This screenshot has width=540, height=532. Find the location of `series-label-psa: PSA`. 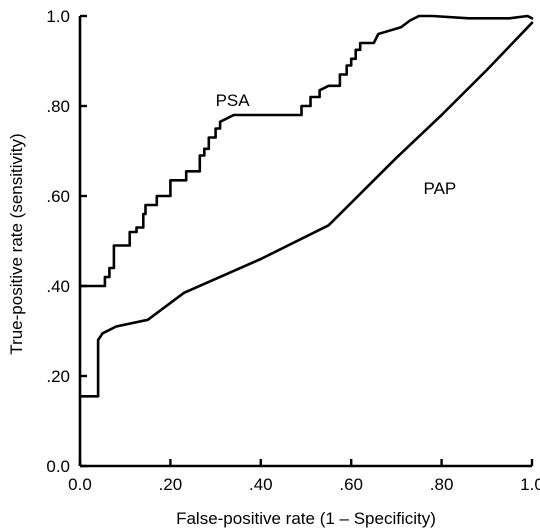

series-label-psa: PSA is located at coordinates (233, 100).